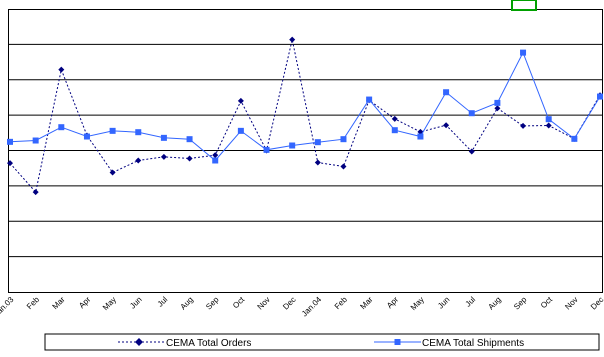  I want to click on legend: CEMA Total Orders CEMA Total Shipments, so click(322, 342).